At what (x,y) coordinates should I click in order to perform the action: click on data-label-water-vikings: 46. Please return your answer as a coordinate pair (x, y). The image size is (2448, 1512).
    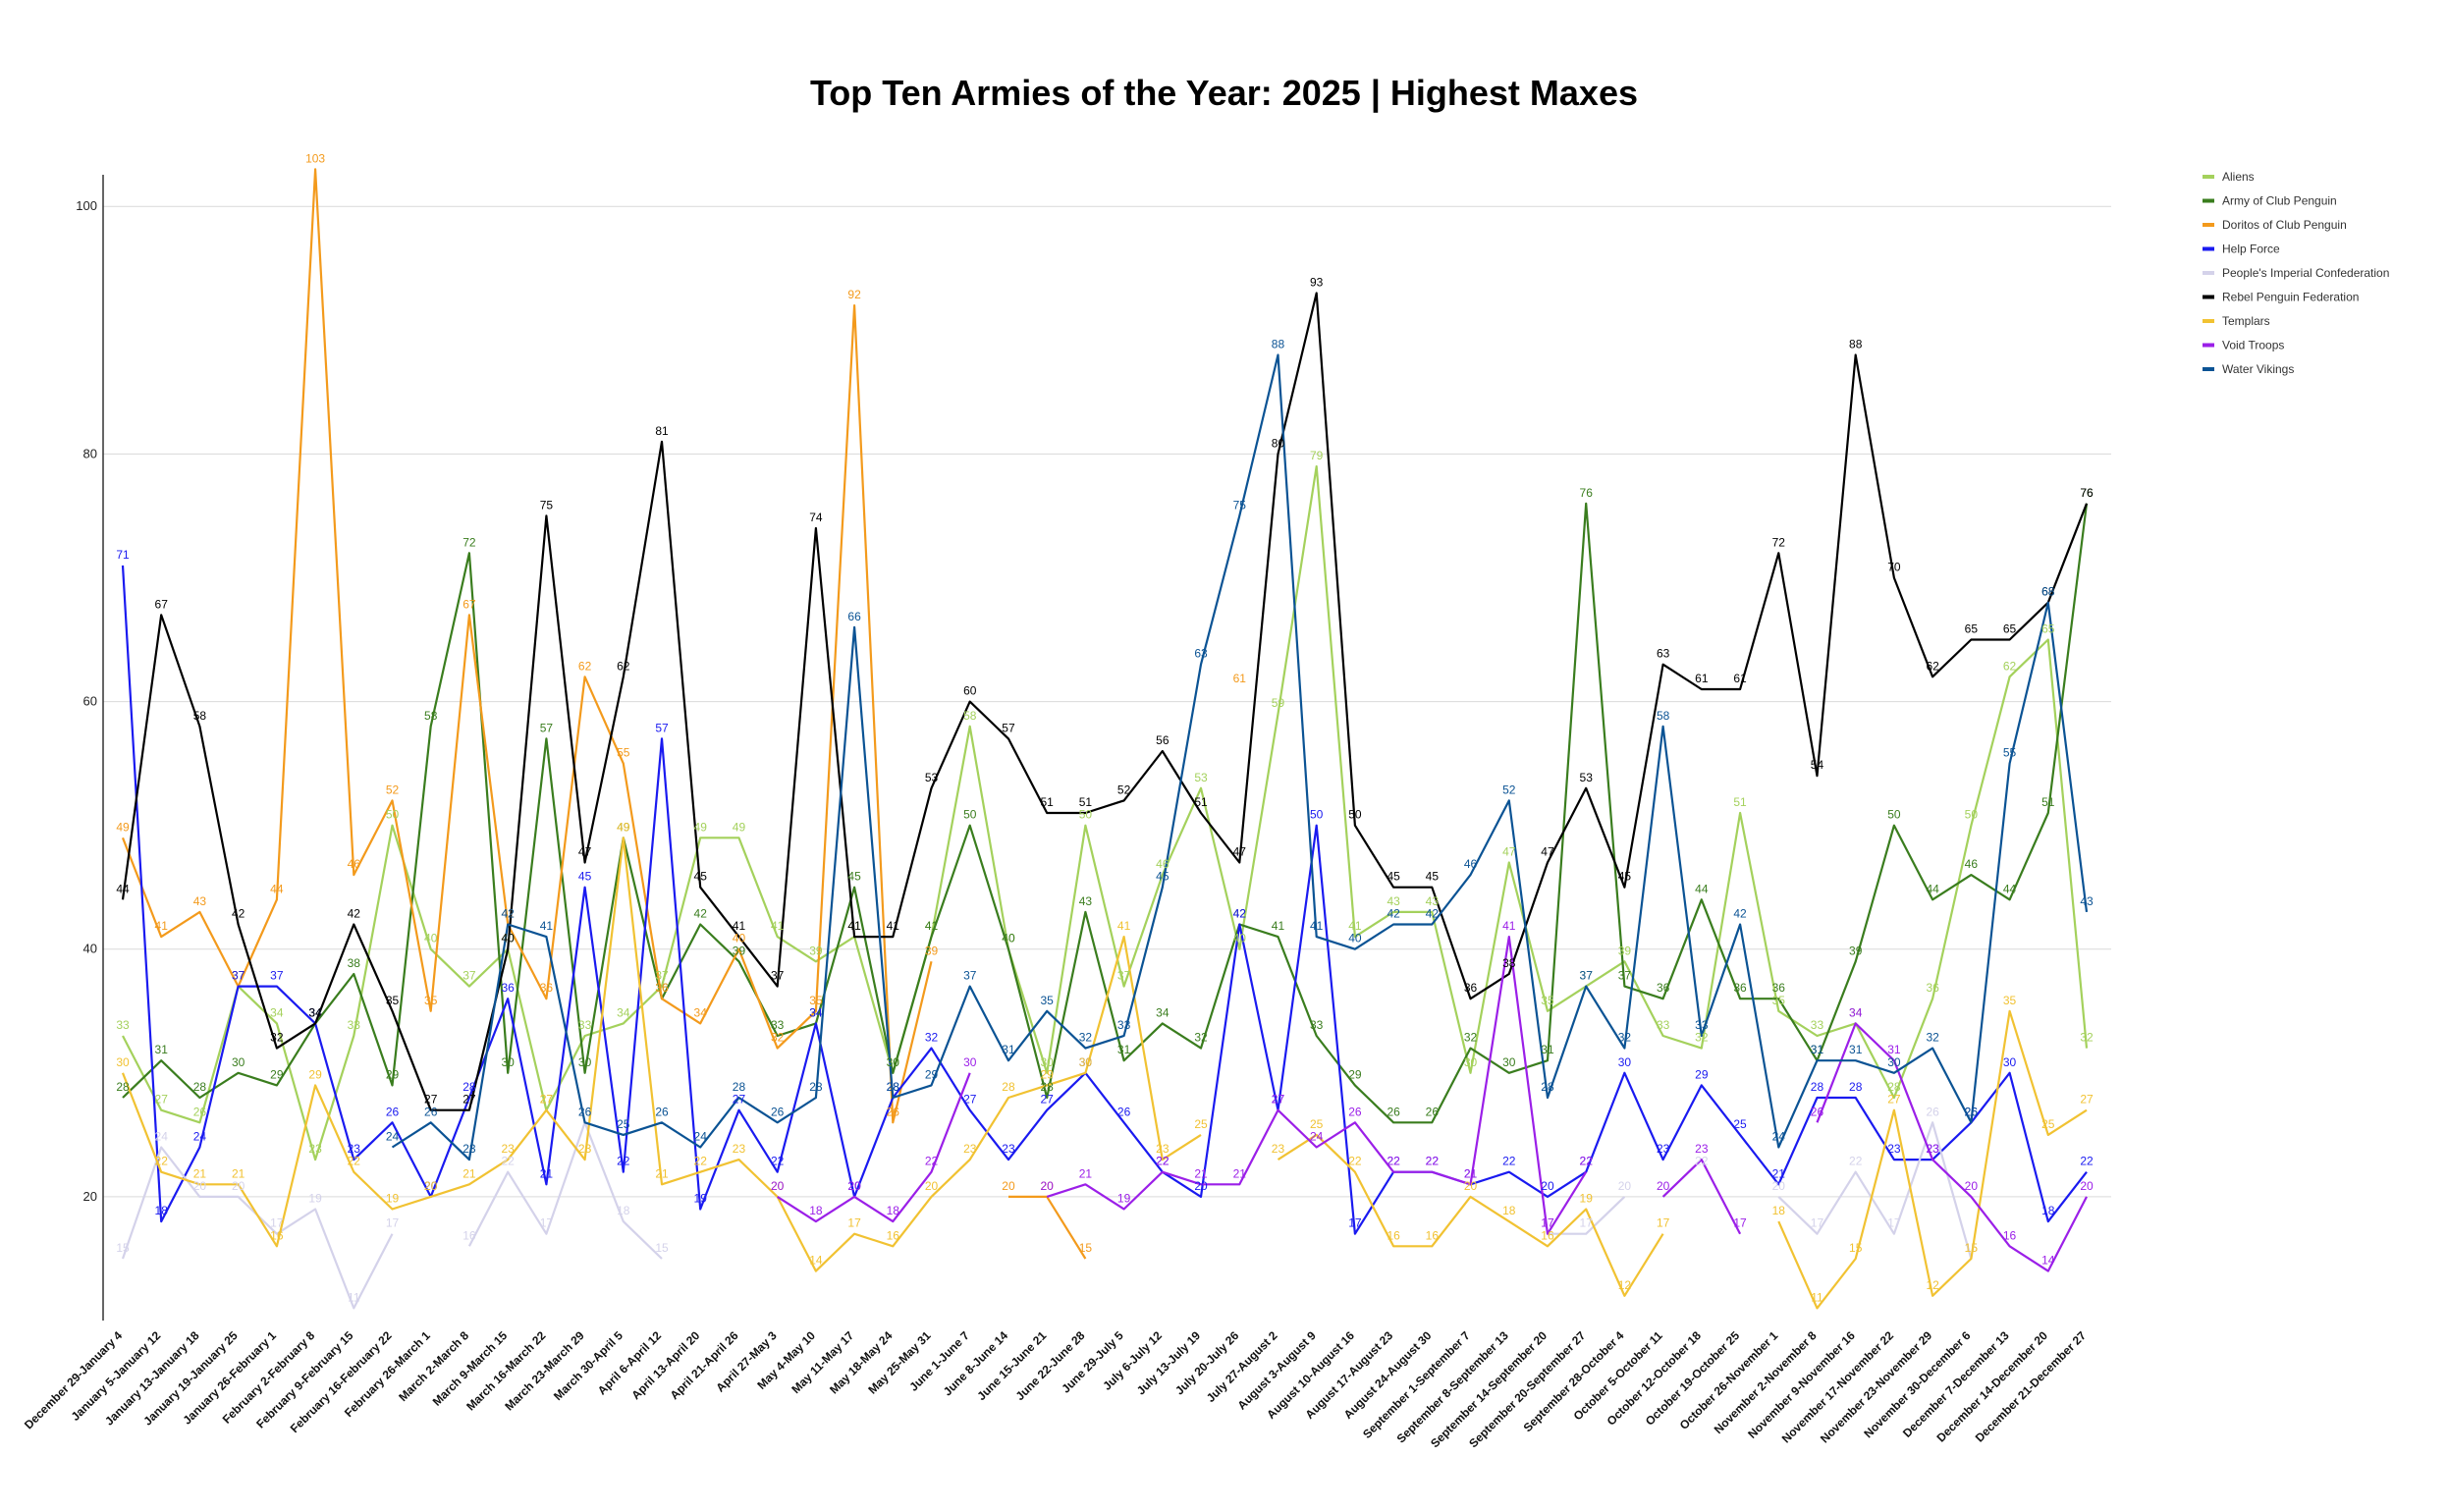
    Looking at the image, I should click on (1471, 864).